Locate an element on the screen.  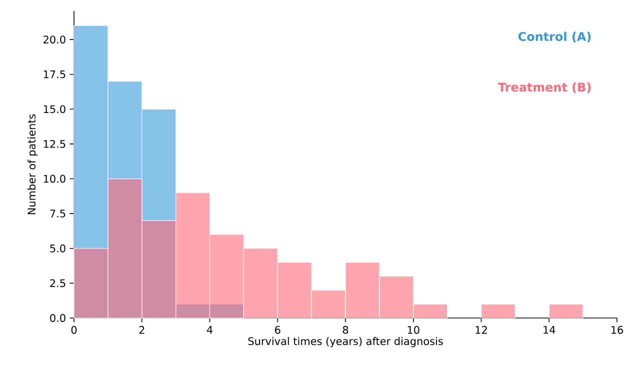
y-tick-label: 0.0 is located at coordinates (58, 318).